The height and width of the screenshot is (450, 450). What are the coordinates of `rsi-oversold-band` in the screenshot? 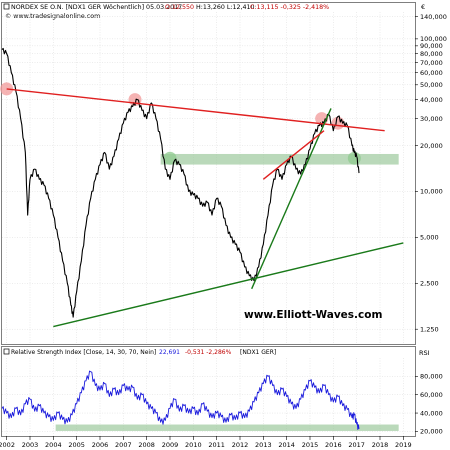 It's located at (227, 427).